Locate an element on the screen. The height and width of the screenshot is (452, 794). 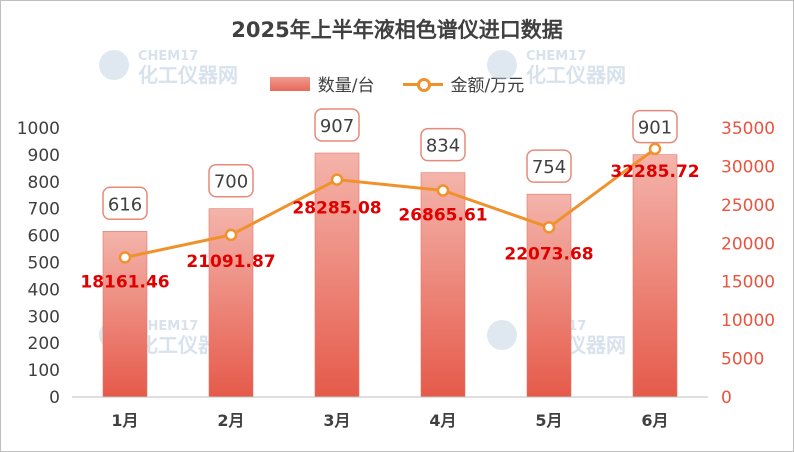
legend-bar-swatch is located at coordinates (289, 83).